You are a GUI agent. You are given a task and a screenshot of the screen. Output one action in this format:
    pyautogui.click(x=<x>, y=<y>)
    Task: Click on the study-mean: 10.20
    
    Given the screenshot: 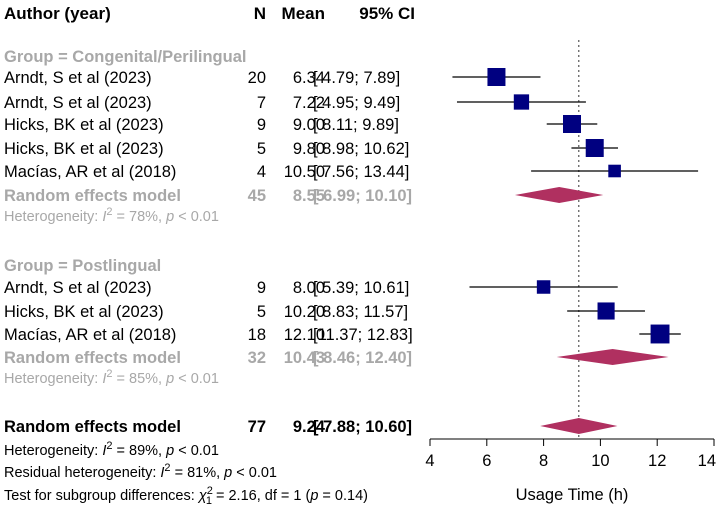 What is the action you would take?
    pyautogui.click(x=304, y=312)
    